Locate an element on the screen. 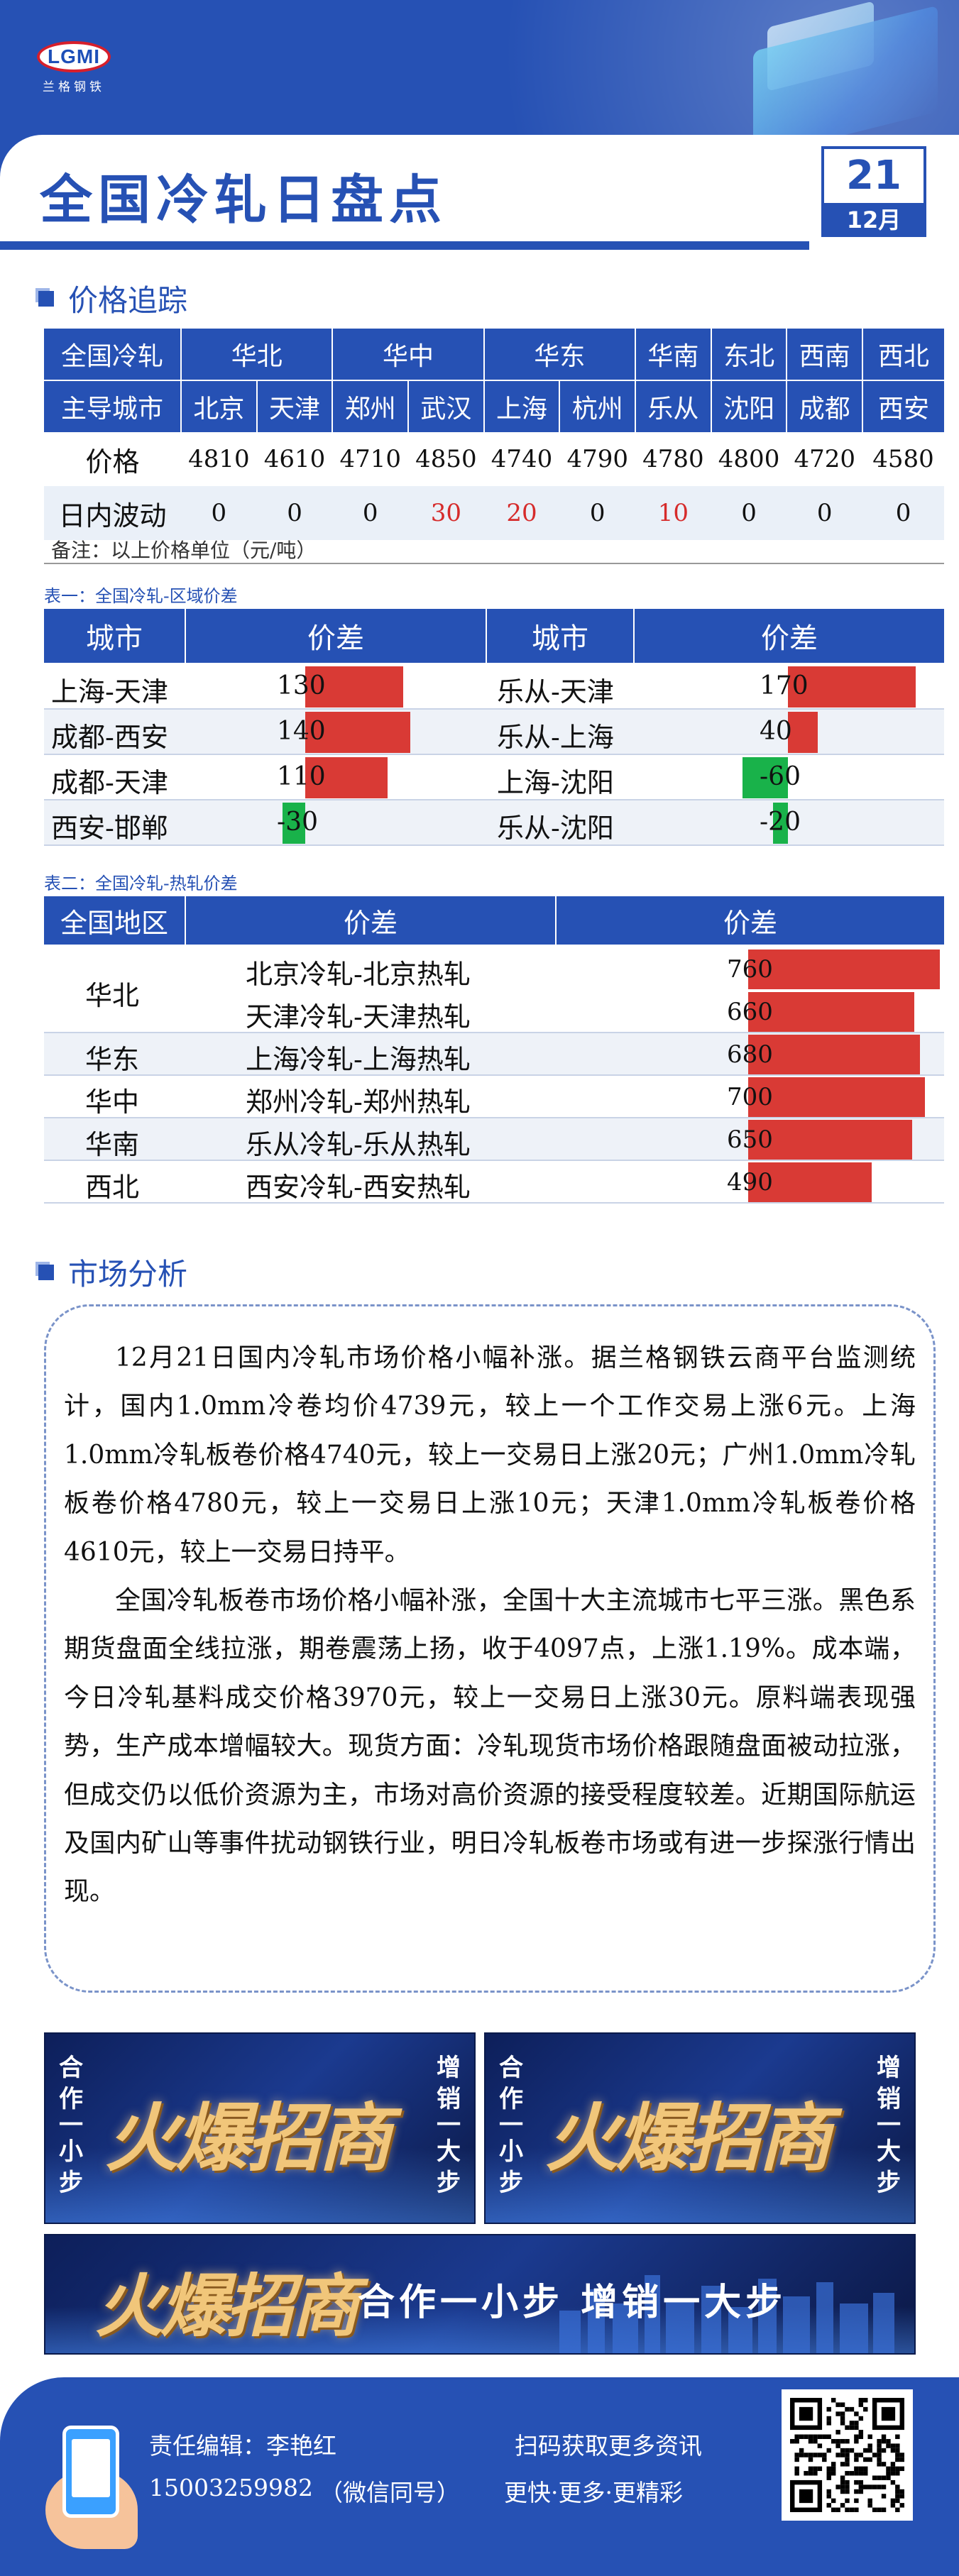 This screenshot has width=959, height=2576. brand-logo: LGMI 兰格钢铁 is located at coordinates (76, 67).